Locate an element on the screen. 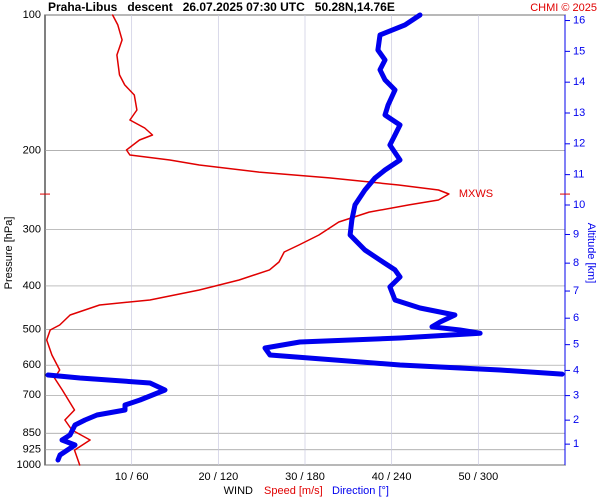 Image resolution: width=600 pixels, height=500 pixels. y-tick-label: 600 is located at coordinates (32, 365).